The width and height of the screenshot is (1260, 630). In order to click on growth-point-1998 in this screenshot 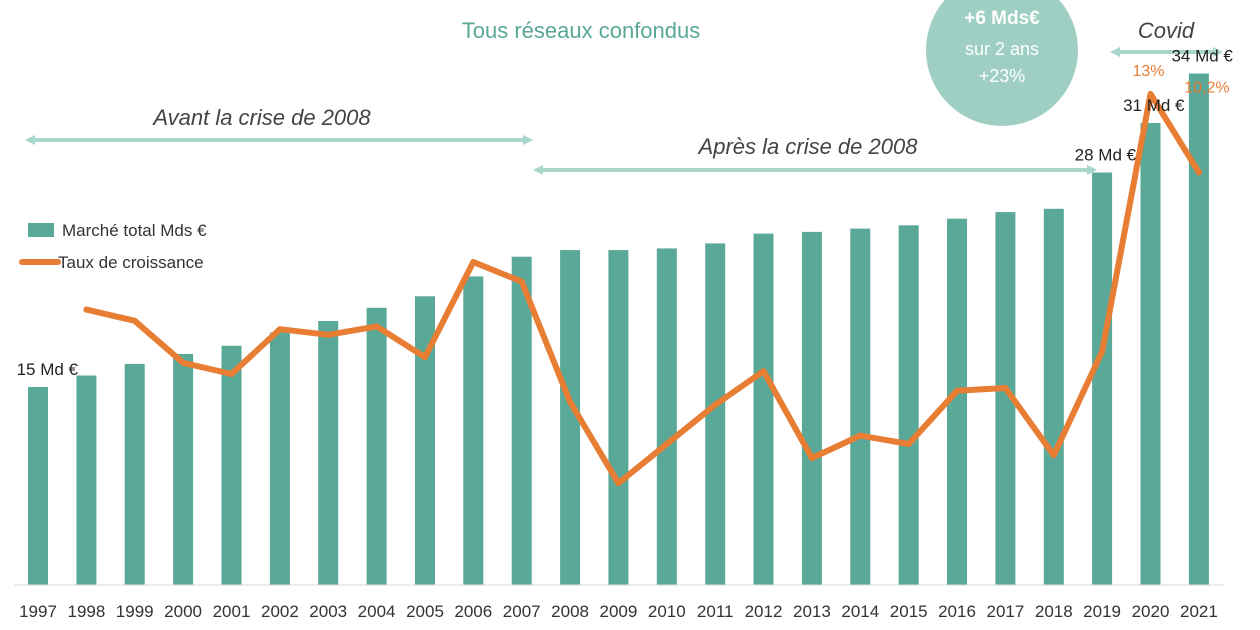, I will do `click(86, 309)`.